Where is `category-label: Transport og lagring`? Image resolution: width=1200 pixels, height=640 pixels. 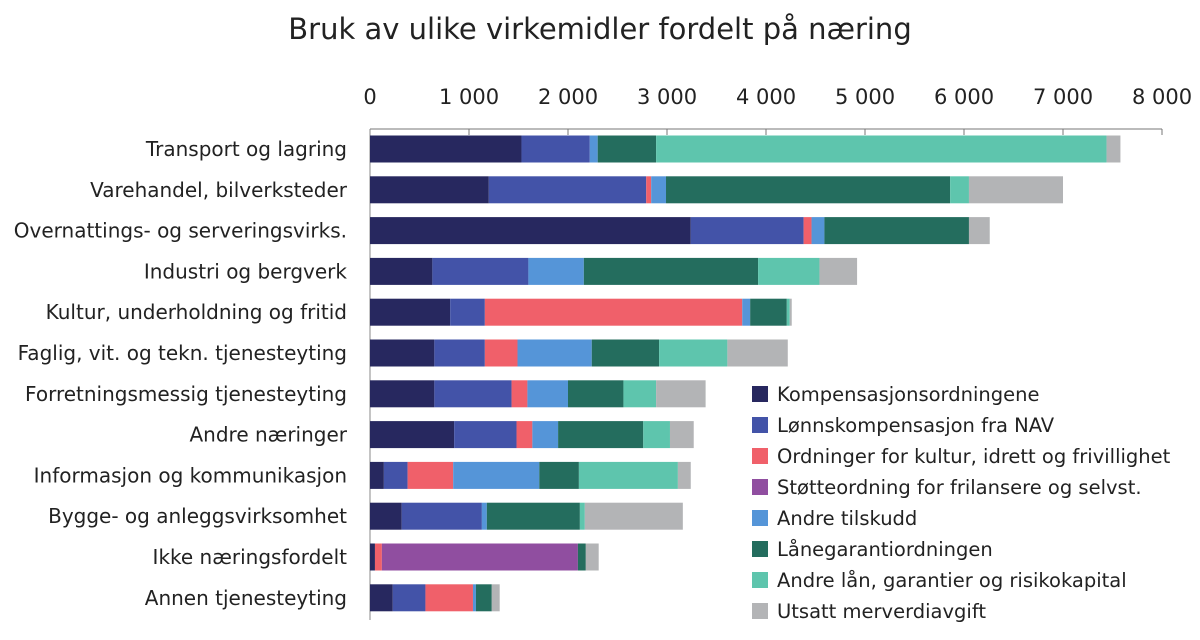
category-label: Transport og lagring is located at coordinates (246, 149).